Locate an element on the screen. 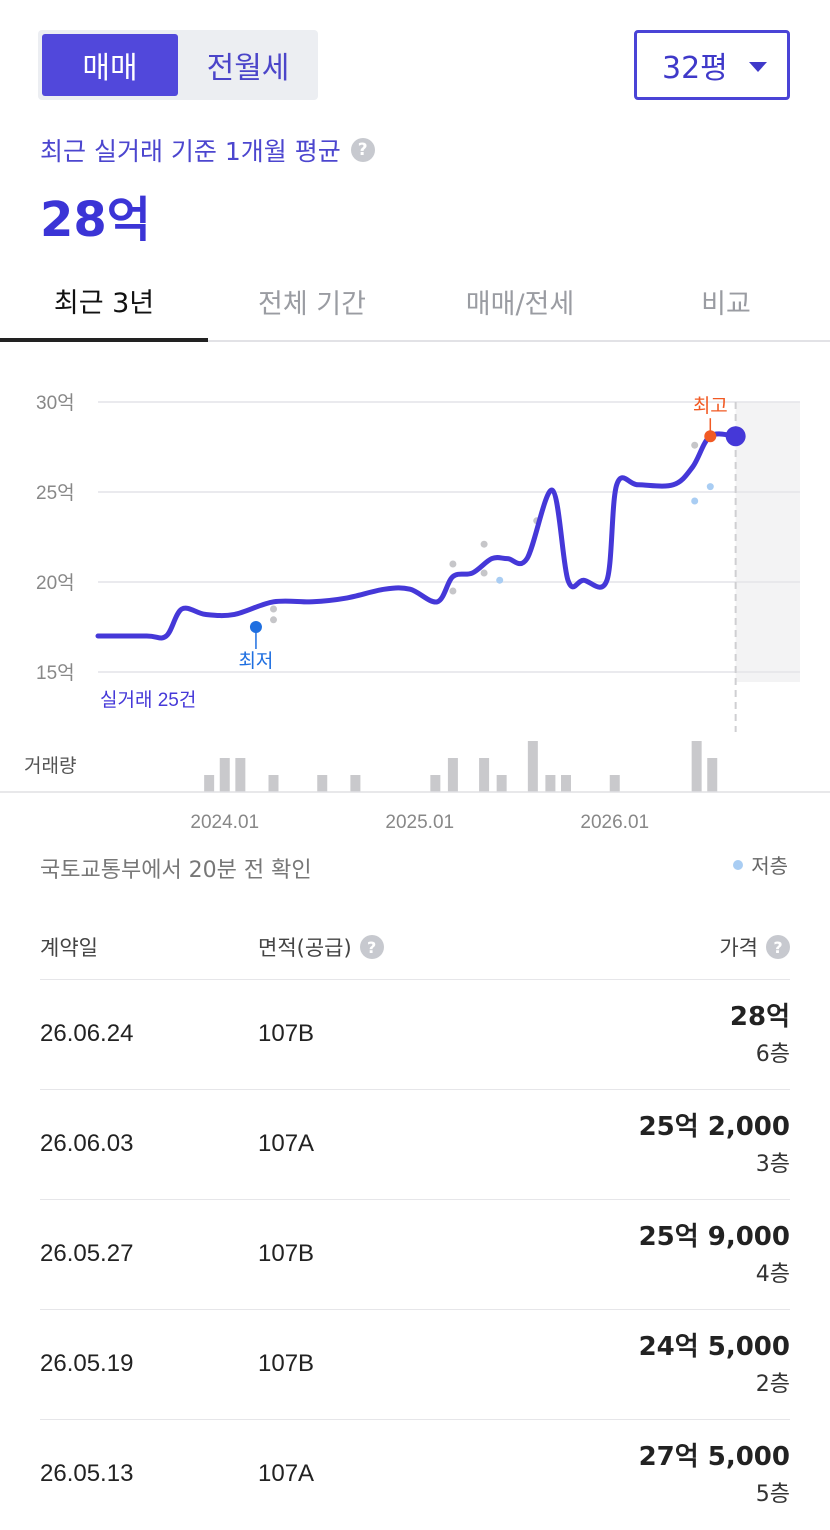 The height and width of the screenshot is (1530, 830). tab-recent-3-years: 최근 3년 is located at coordinates (104, 302).